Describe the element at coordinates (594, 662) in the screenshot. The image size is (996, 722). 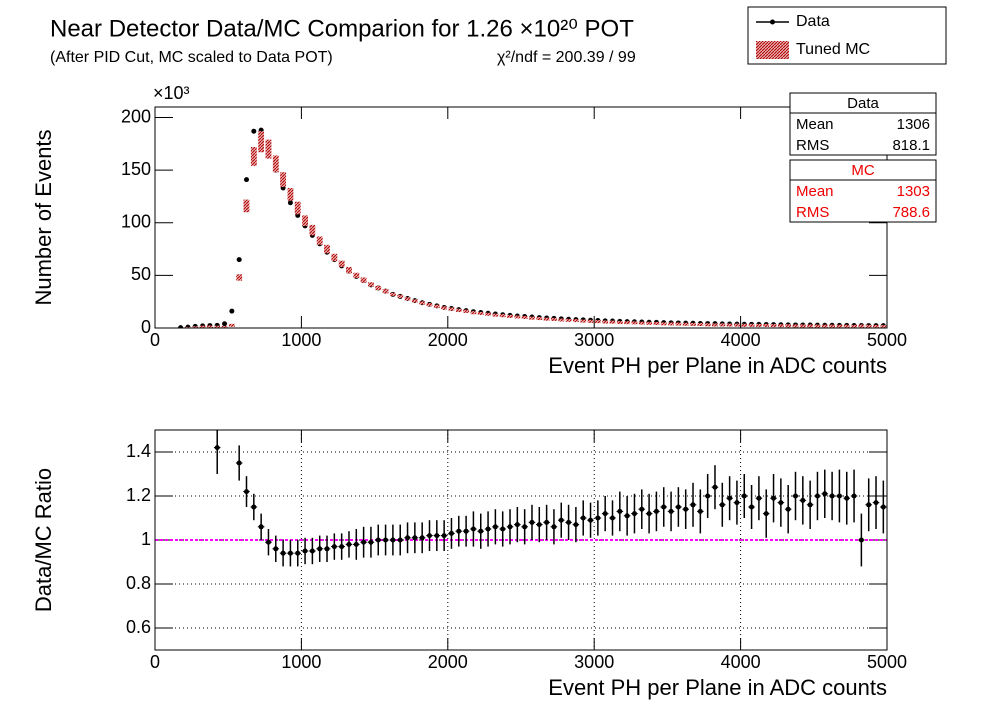
I see `x-tick-label: 3000` at that location.